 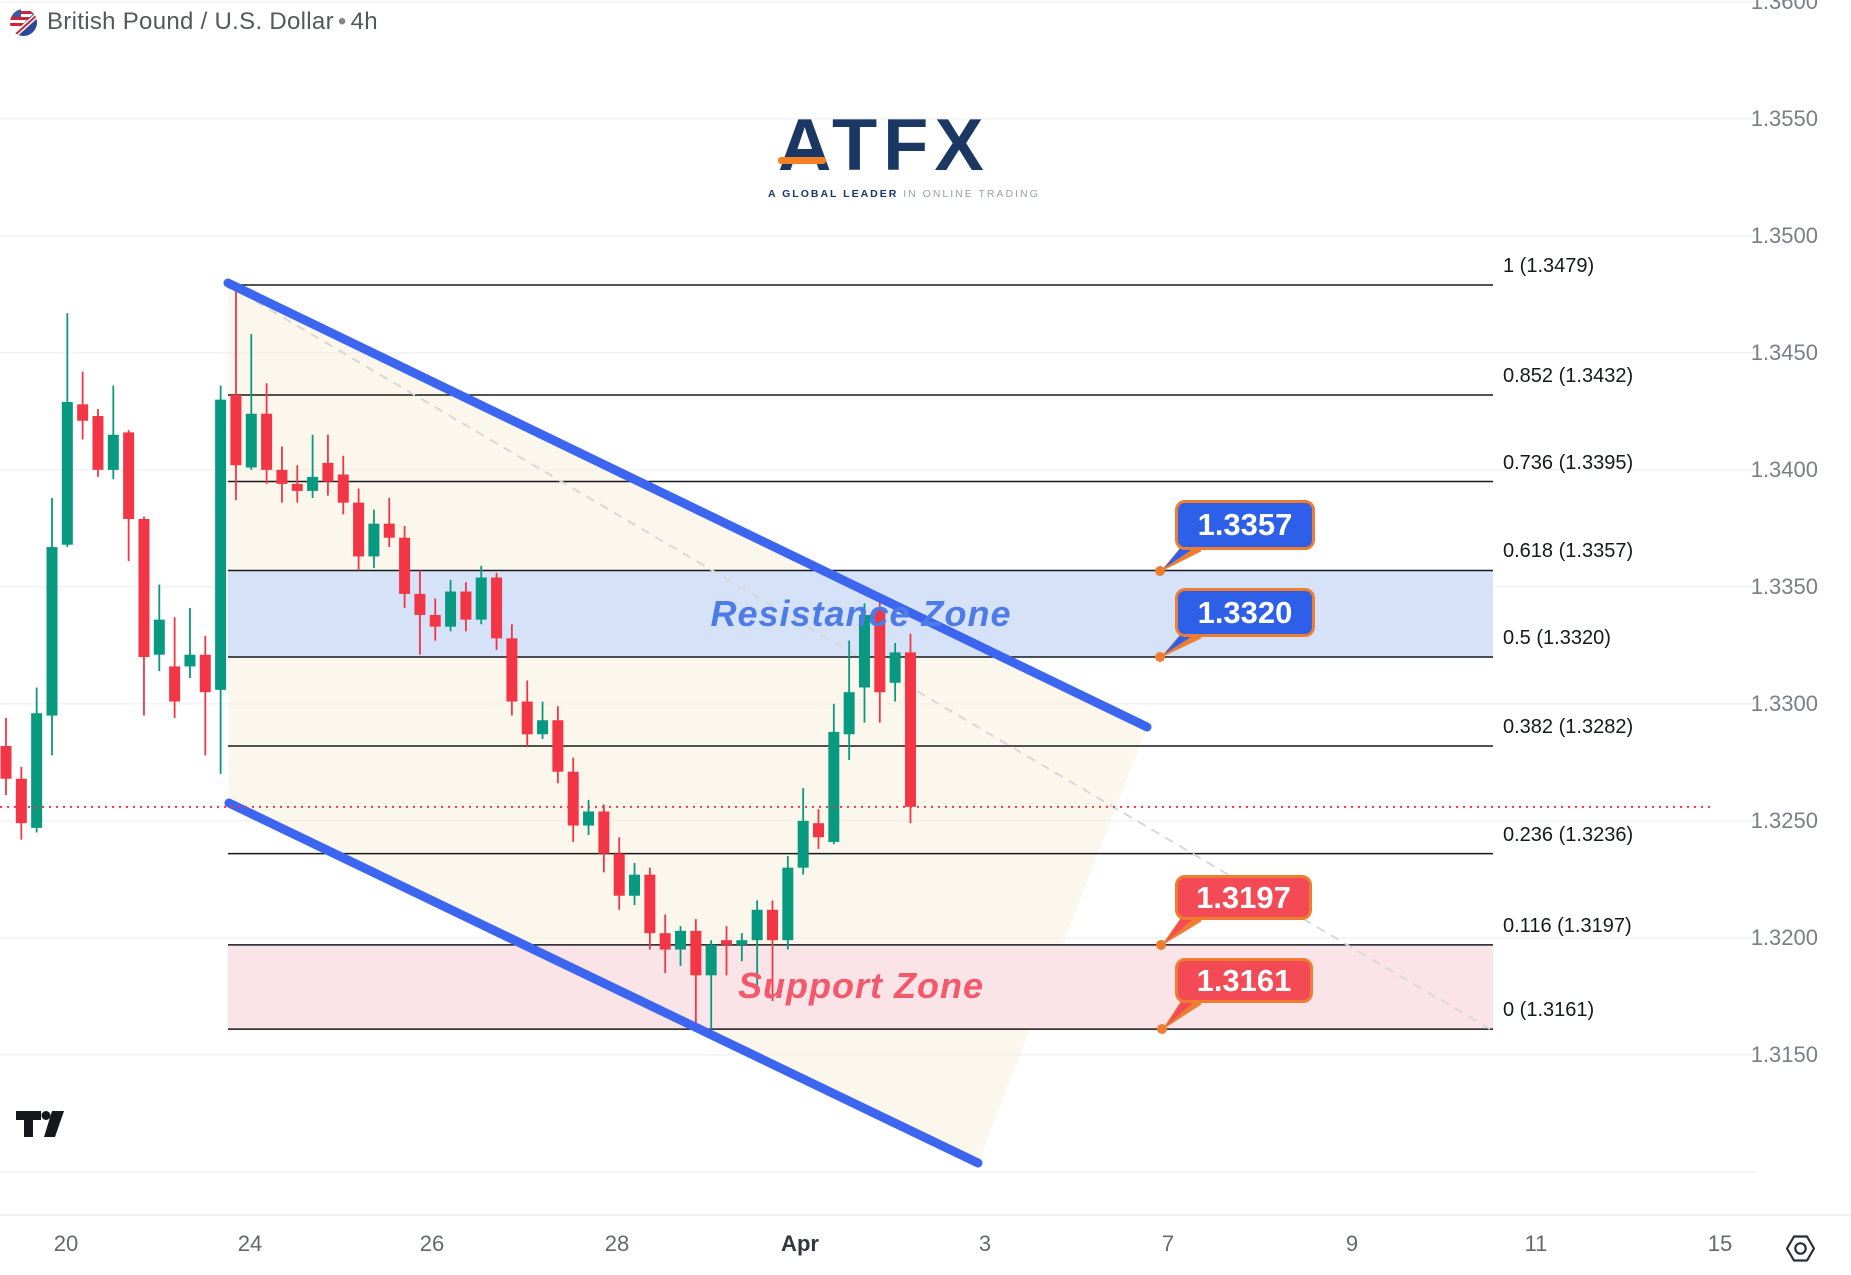 I want to click on time-axis-label-3: 3, so click(x=985, y=1243).